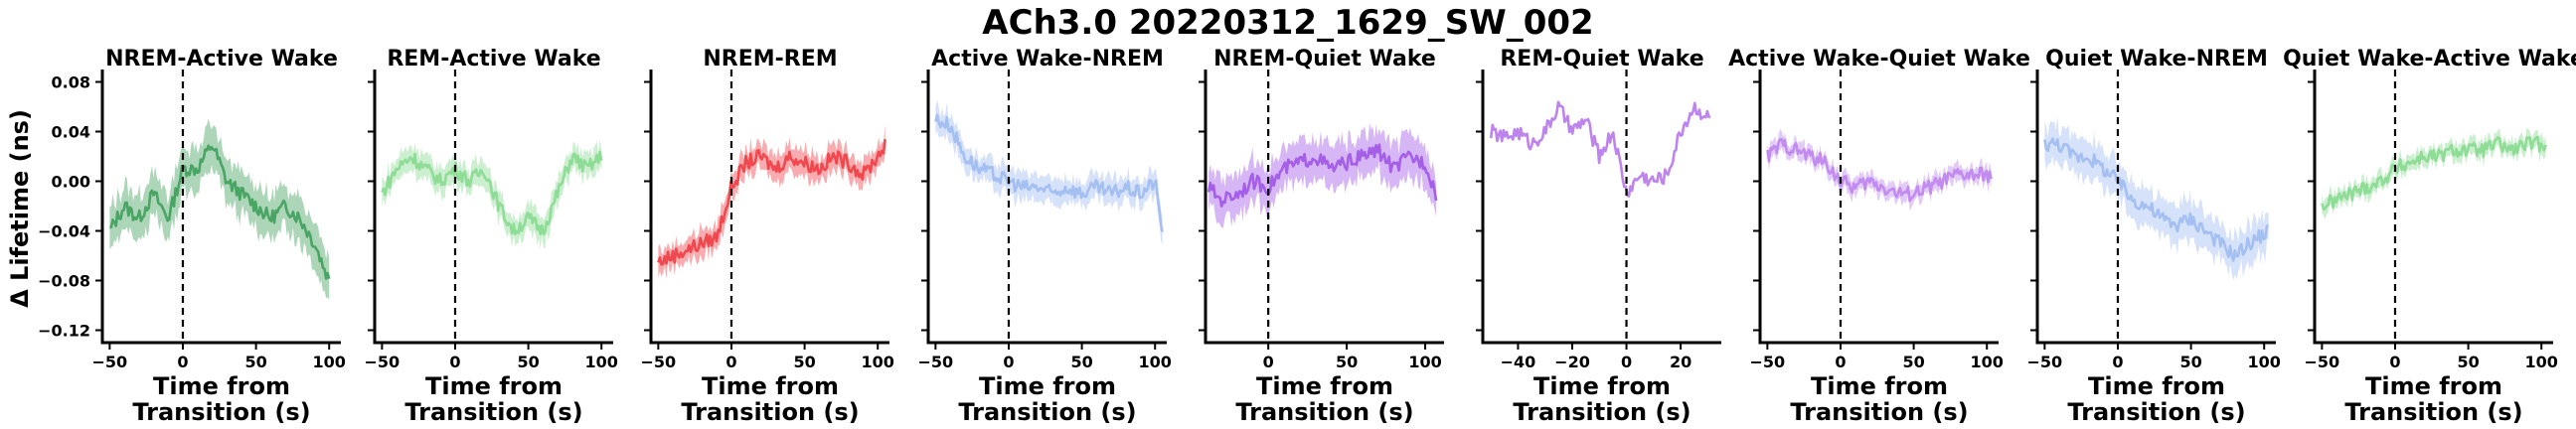 This screenshot has height=429, width=2576. What do you see at coordinates (2156, 60) in the screenshot?
I see `panel-title: Quiet Wake-NREM` at bounding box center [2156, 60].